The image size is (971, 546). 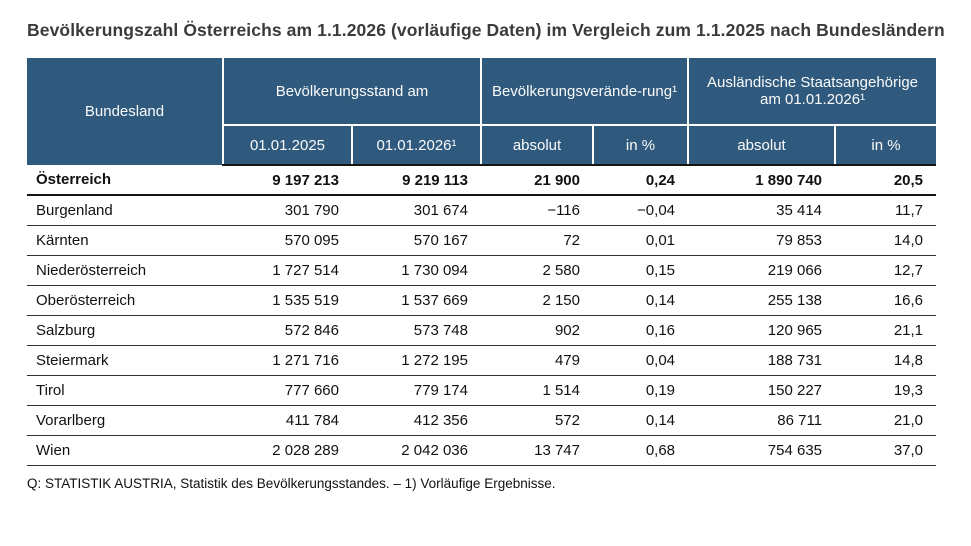 What do you see at coordinates (762, 210) in the screenshot?
I see `cell-foreign-absolute: 35 414` at bounding box center [762, 210].